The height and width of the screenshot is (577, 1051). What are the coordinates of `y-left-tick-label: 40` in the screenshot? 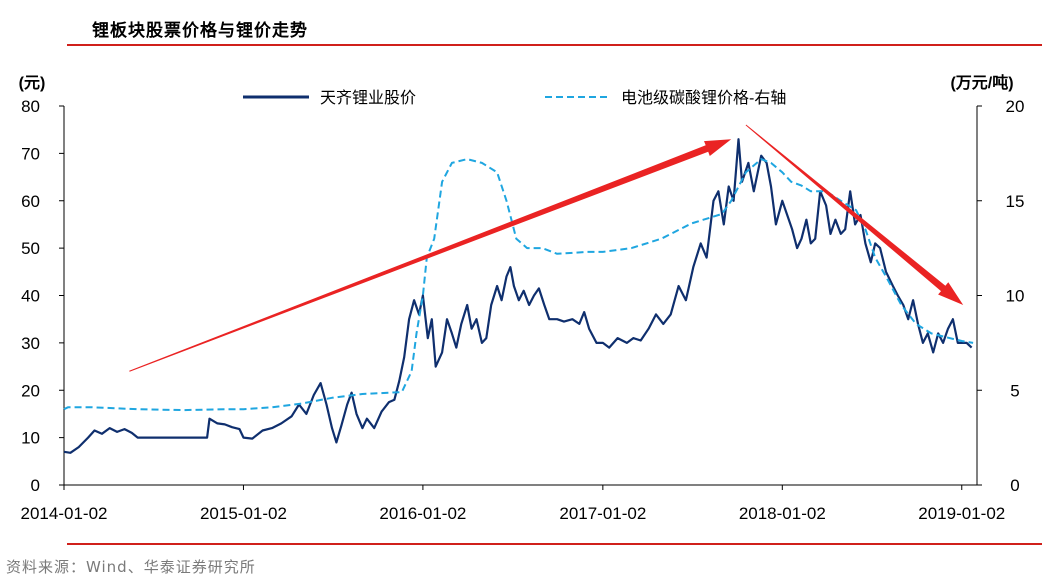 It's located at (30, 296).